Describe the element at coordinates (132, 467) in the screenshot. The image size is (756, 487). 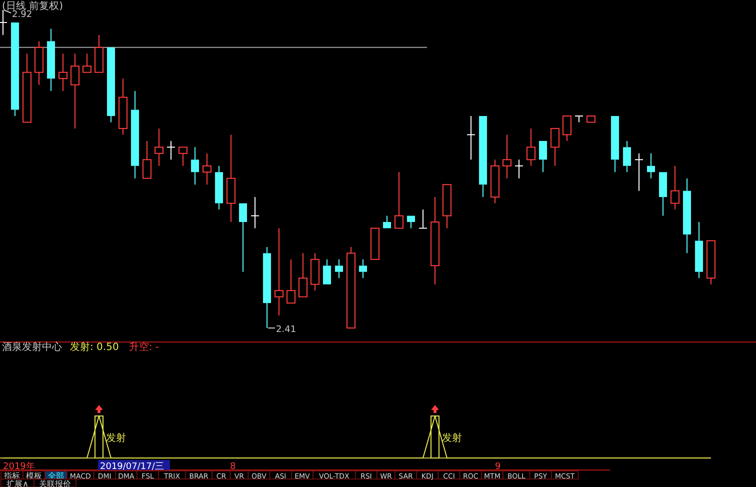
I see `text: 2019/07/17/三` at that location.